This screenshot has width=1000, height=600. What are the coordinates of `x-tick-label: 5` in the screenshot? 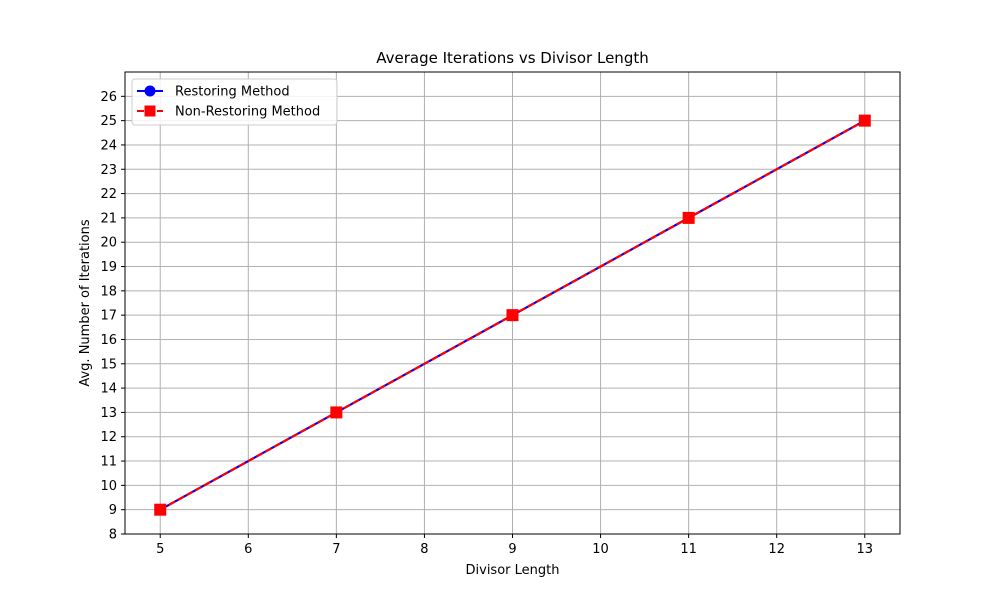 It's located at (160, 549).